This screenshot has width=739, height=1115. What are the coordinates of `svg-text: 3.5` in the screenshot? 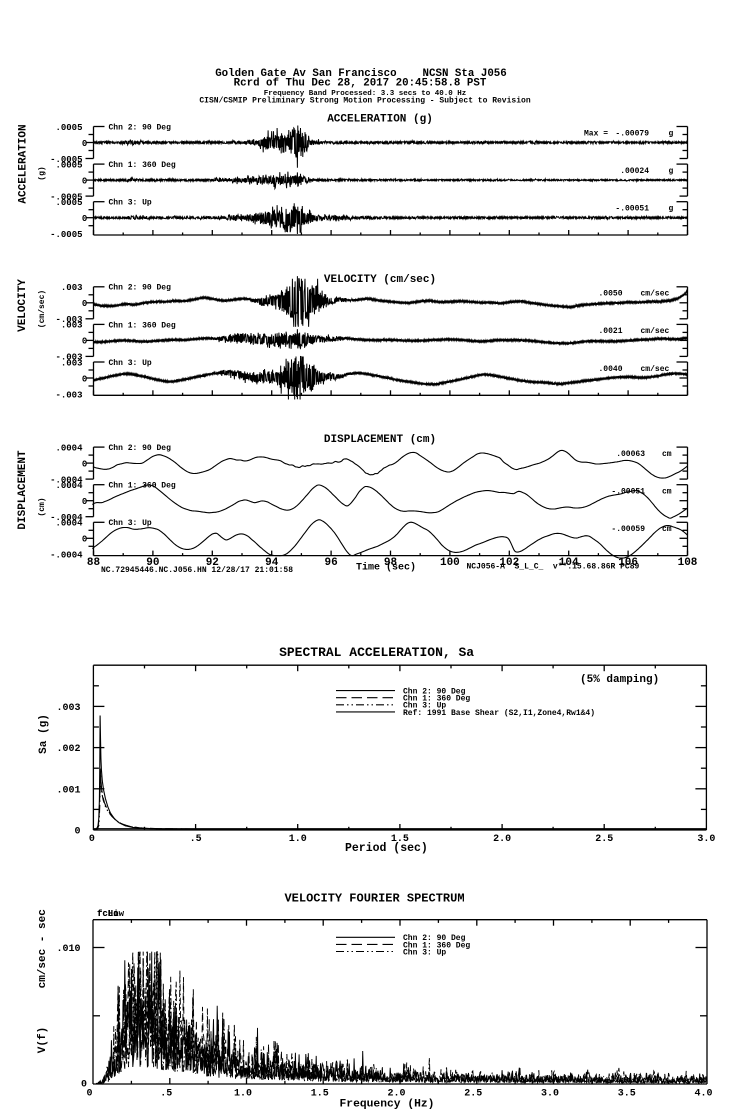 It's located at (627, 1093).